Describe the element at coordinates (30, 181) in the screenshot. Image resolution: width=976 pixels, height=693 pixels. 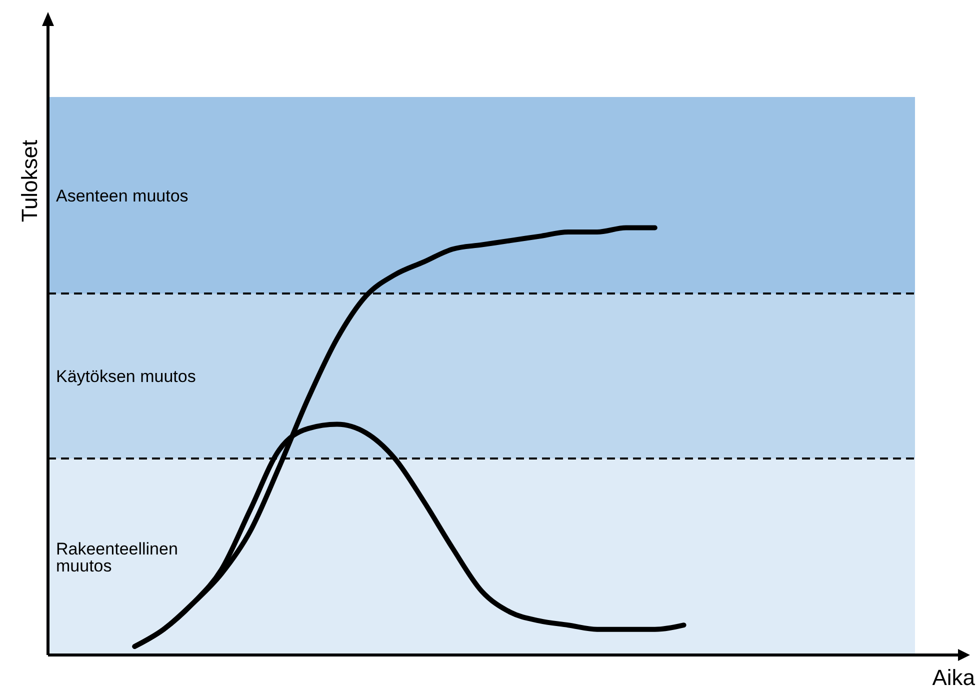
I see `y-axis-title: Tulokset` at that location.